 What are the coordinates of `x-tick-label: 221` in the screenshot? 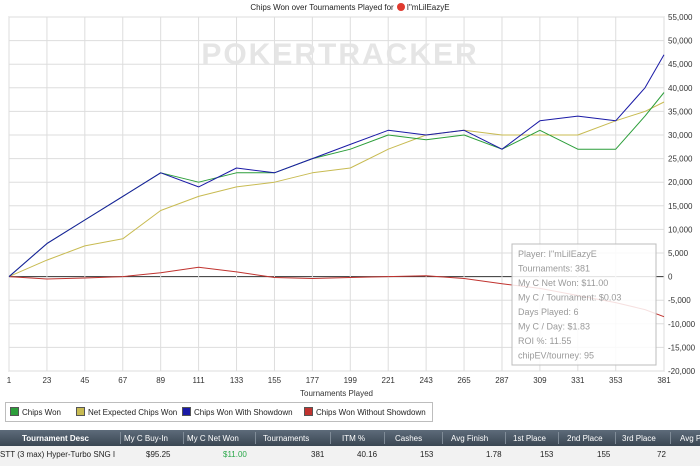 It's located at (389, 380).